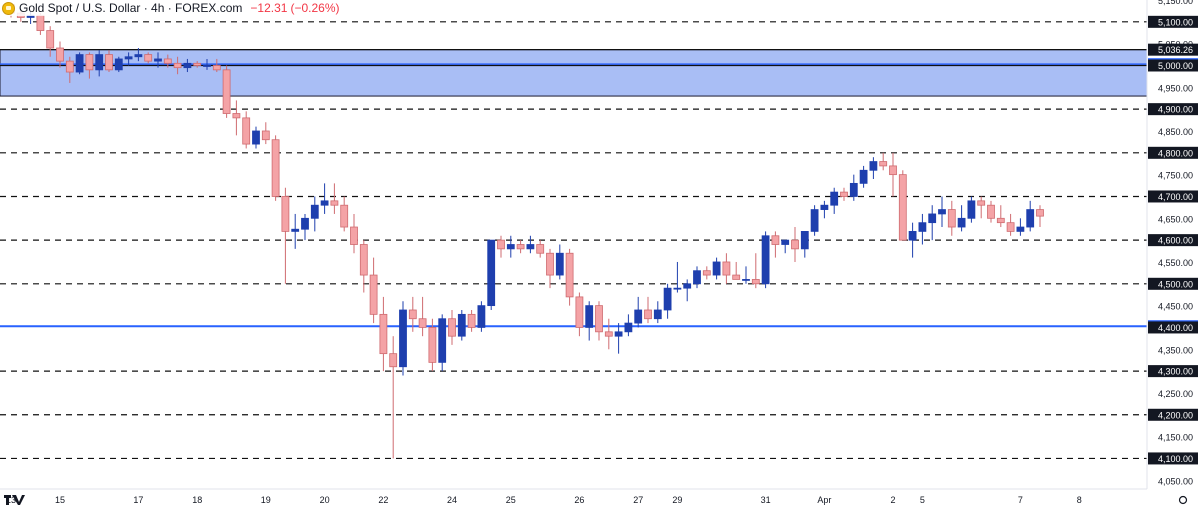 The height and width of the screenshot is (509, 1200). I want to click on price-change: −12.31 (−0.26%), so click(296, 8).